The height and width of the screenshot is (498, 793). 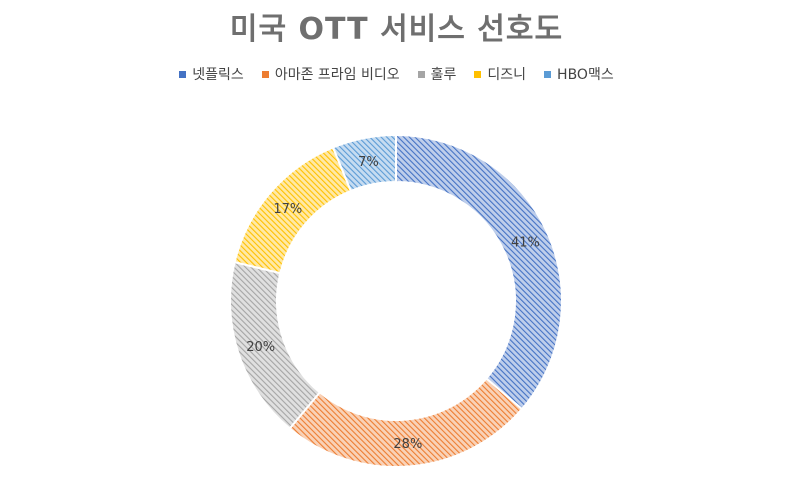 I want to click on legend-label: 훌루, so click(x=443, y=75).